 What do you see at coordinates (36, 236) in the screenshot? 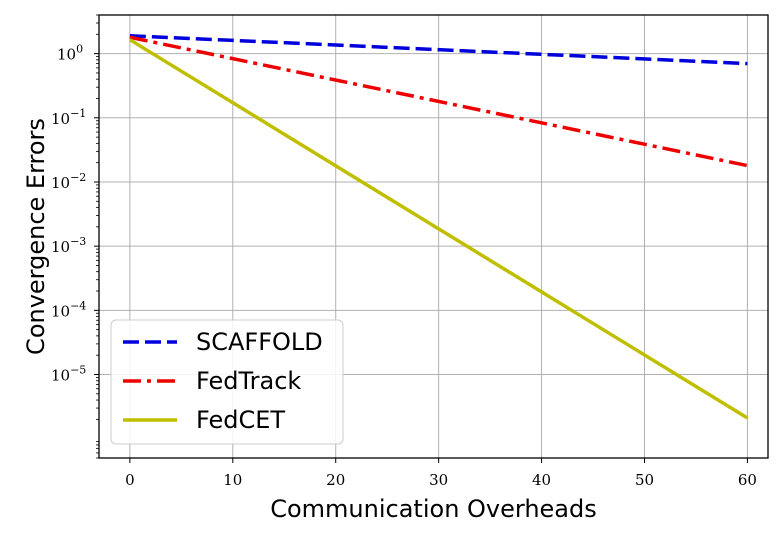
I see `y-axis-label: Convergence Errors` at bounding box center [36, 236].